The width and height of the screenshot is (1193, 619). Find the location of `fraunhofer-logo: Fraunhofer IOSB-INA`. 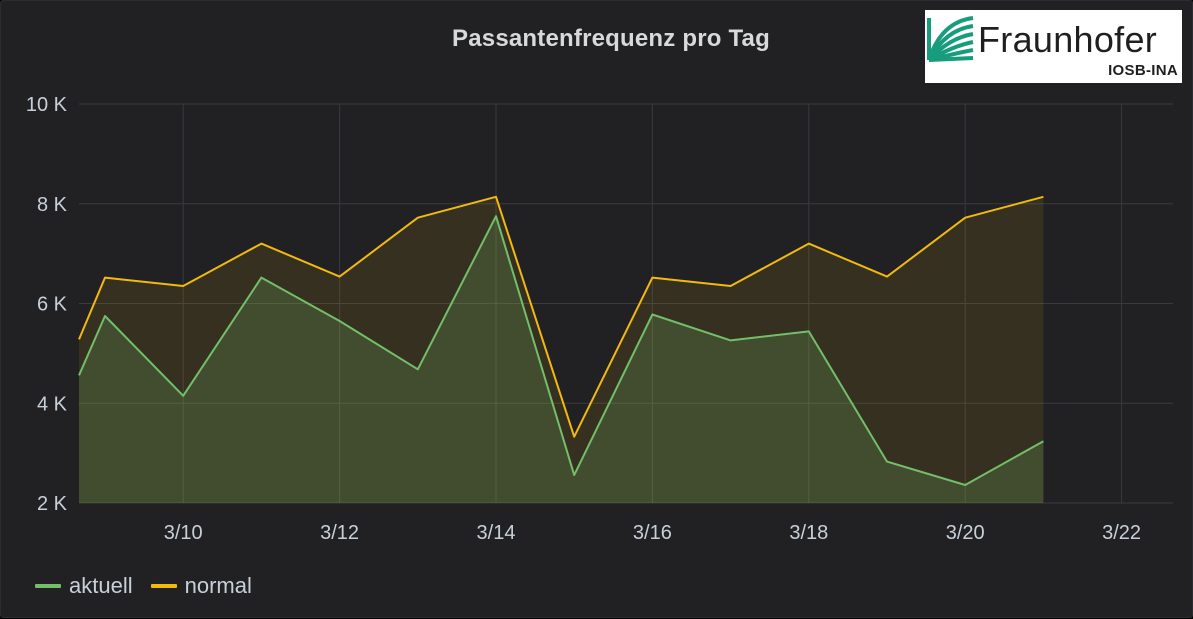

fraunhofer-logo: Fraunhofer IOSB-INA is located at coordinates (1053, 46).